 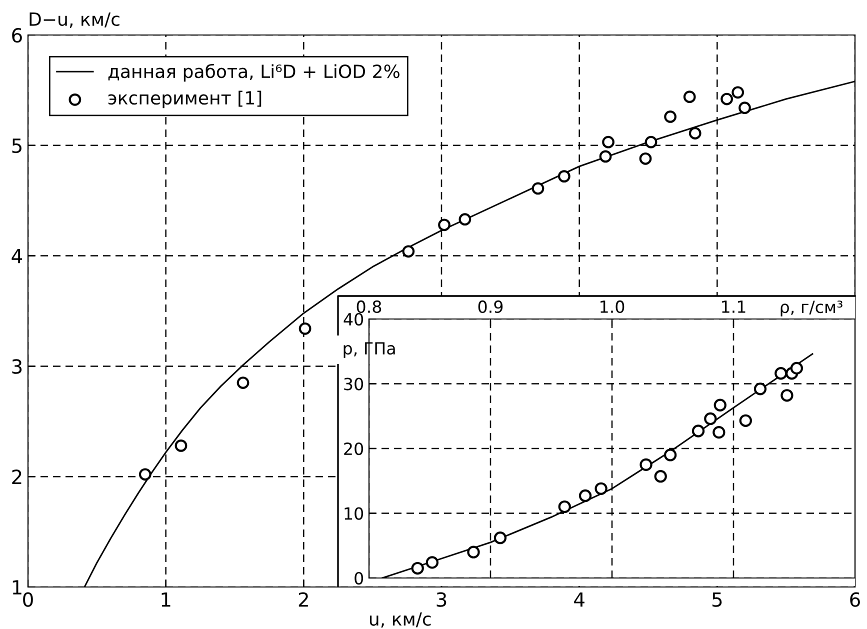 I want to click on y-tick-label: 20, so click(x=354, y=449).